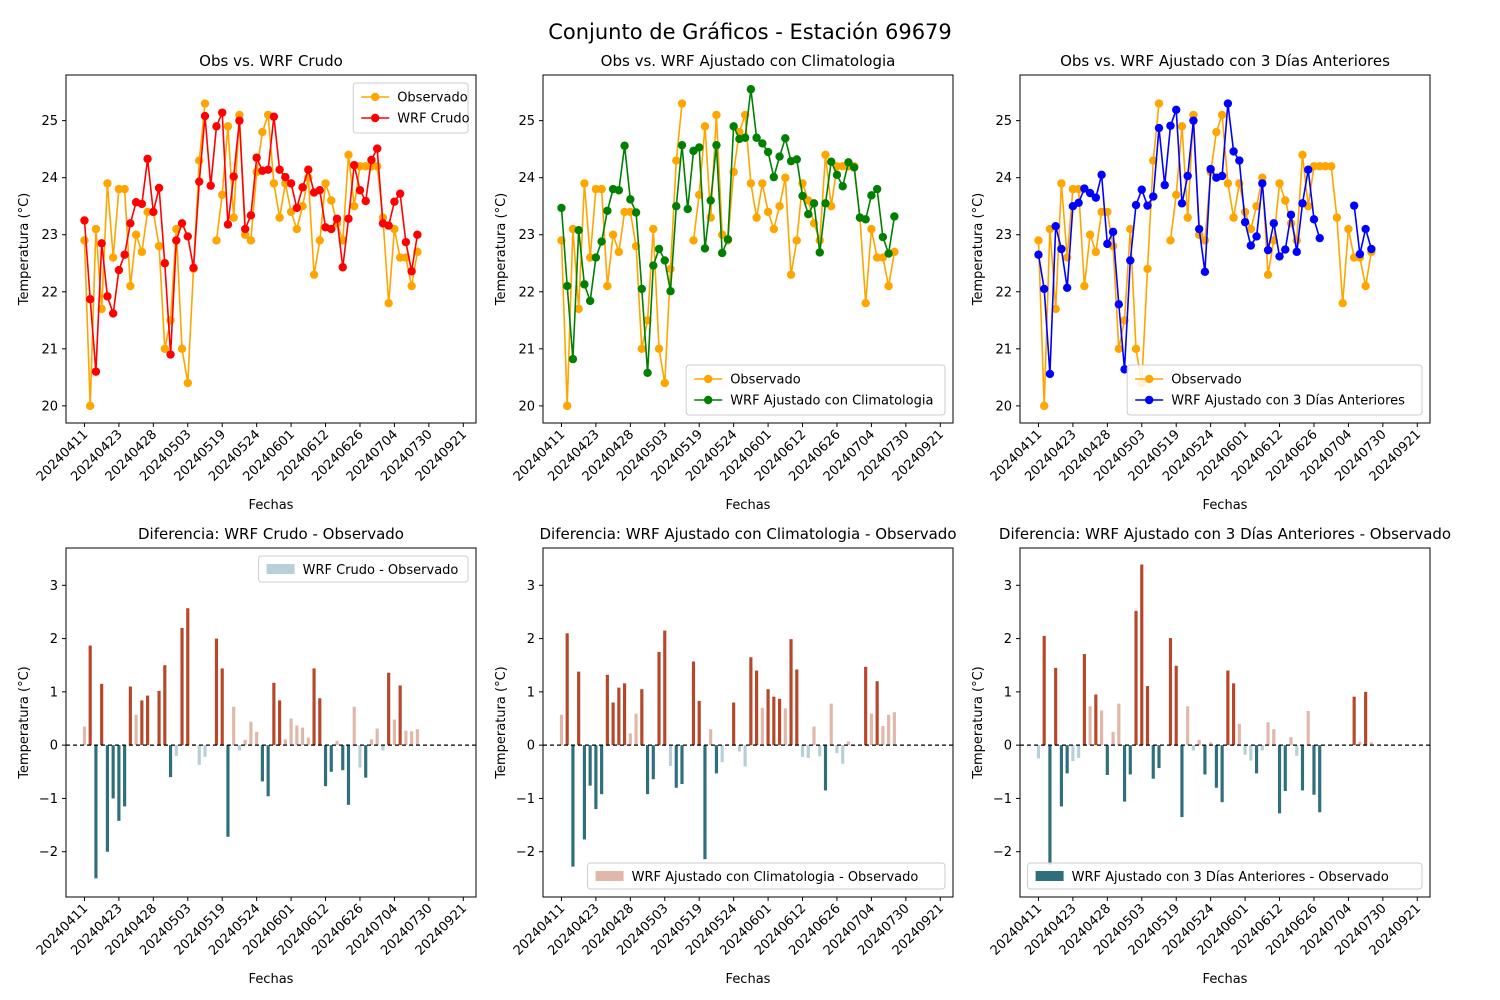 Image resolution: width=1500 pixels, height=1000 pixels. I want to click on y-tick-label: 23, so click(1003, 235).